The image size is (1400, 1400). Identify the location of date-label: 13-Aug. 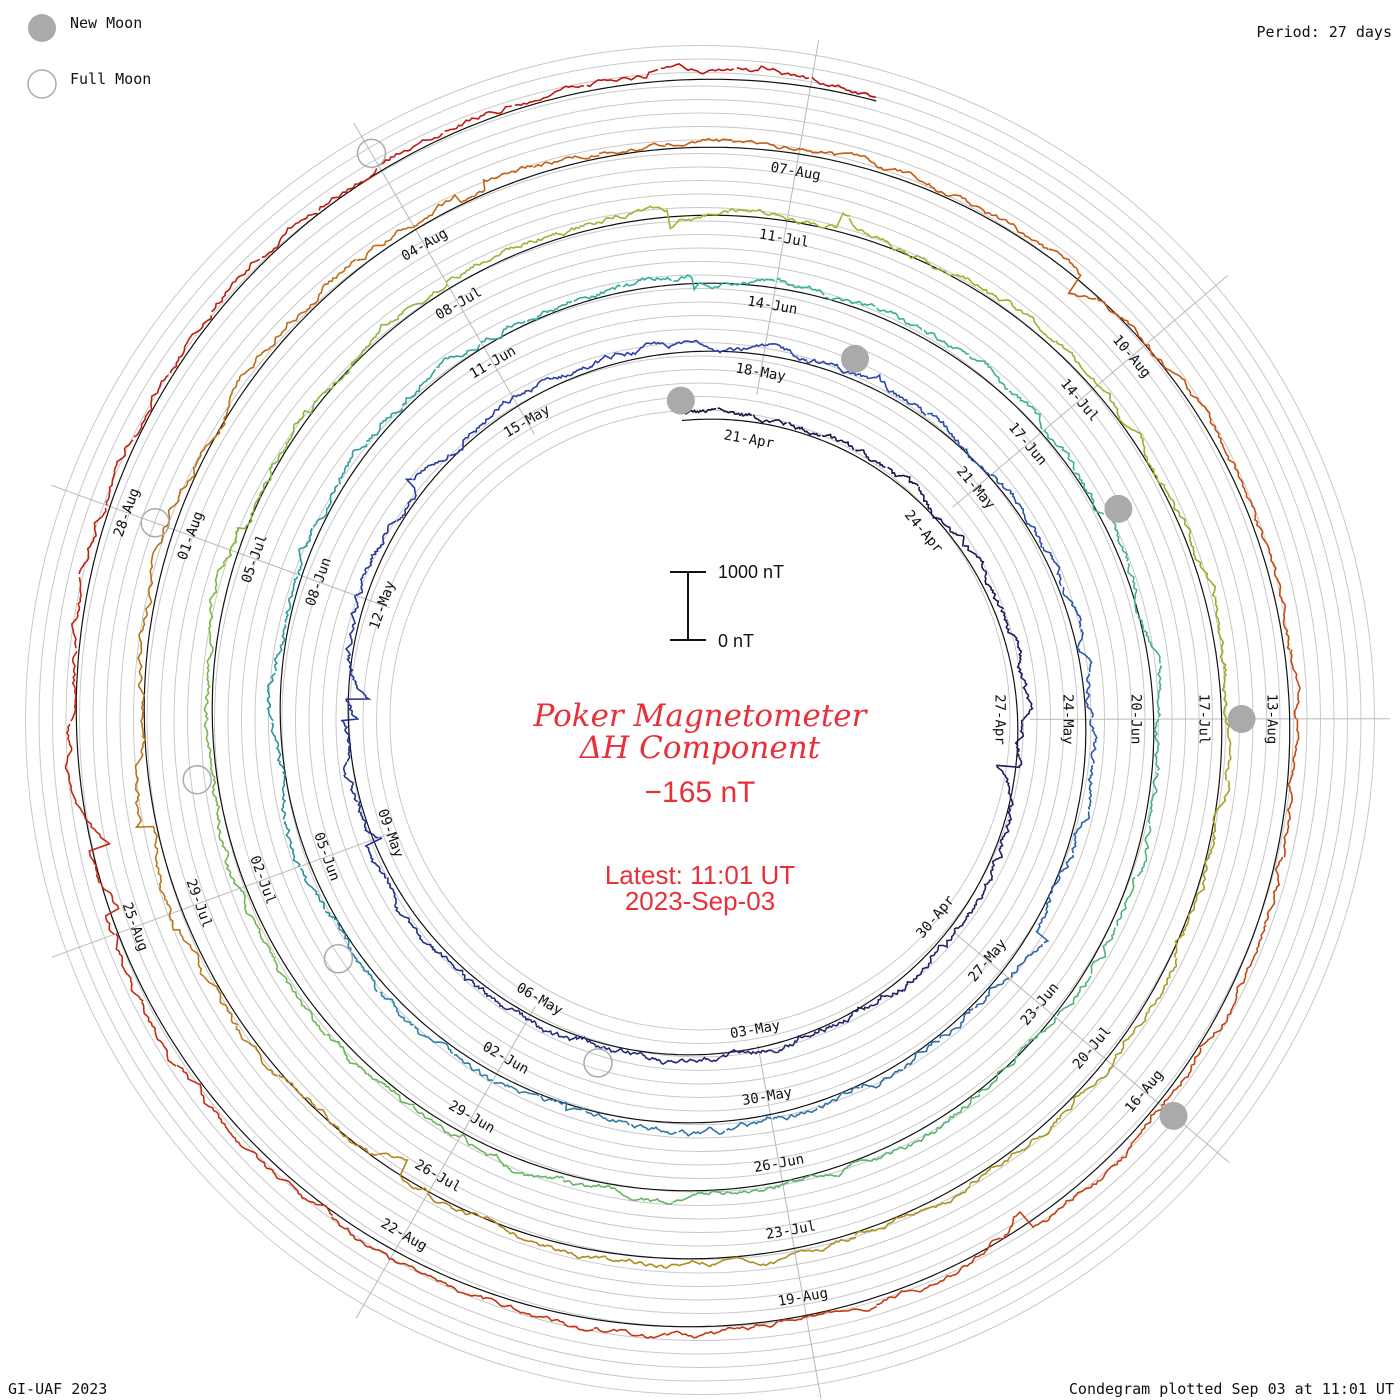
(1272, 719).